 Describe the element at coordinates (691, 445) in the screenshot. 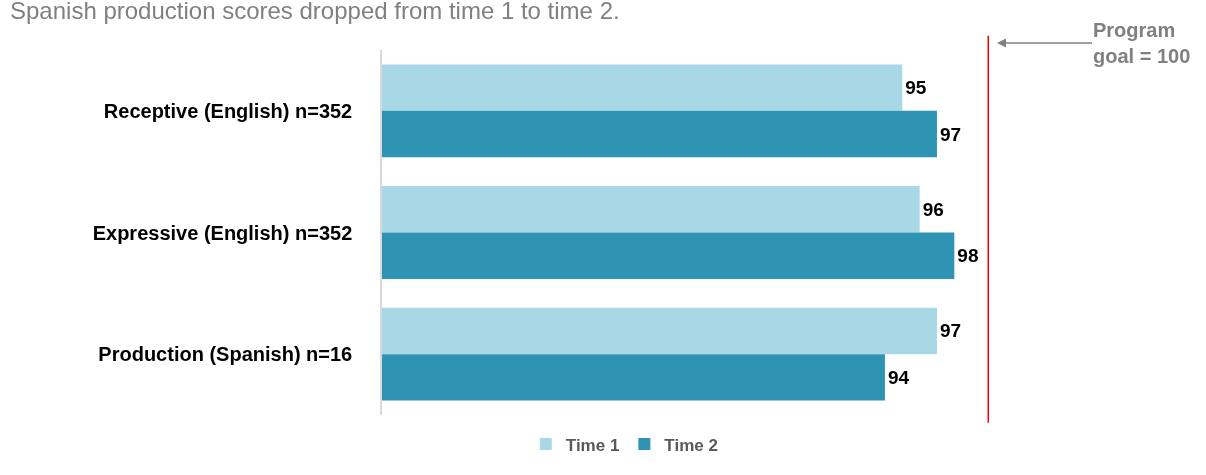

I see `legend-label: Time 2` at that location.